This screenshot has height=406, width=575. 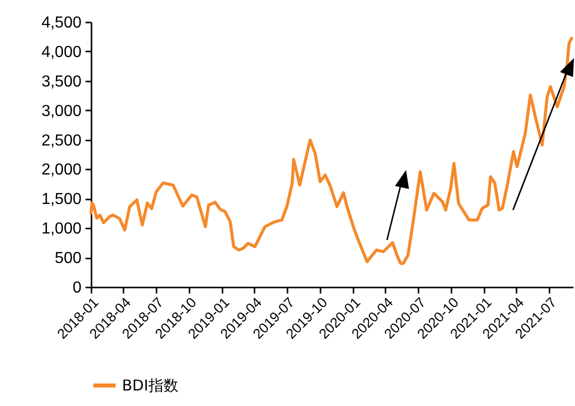 I want to click on y-tick-label: 1,500, so click(x=61, y=199).